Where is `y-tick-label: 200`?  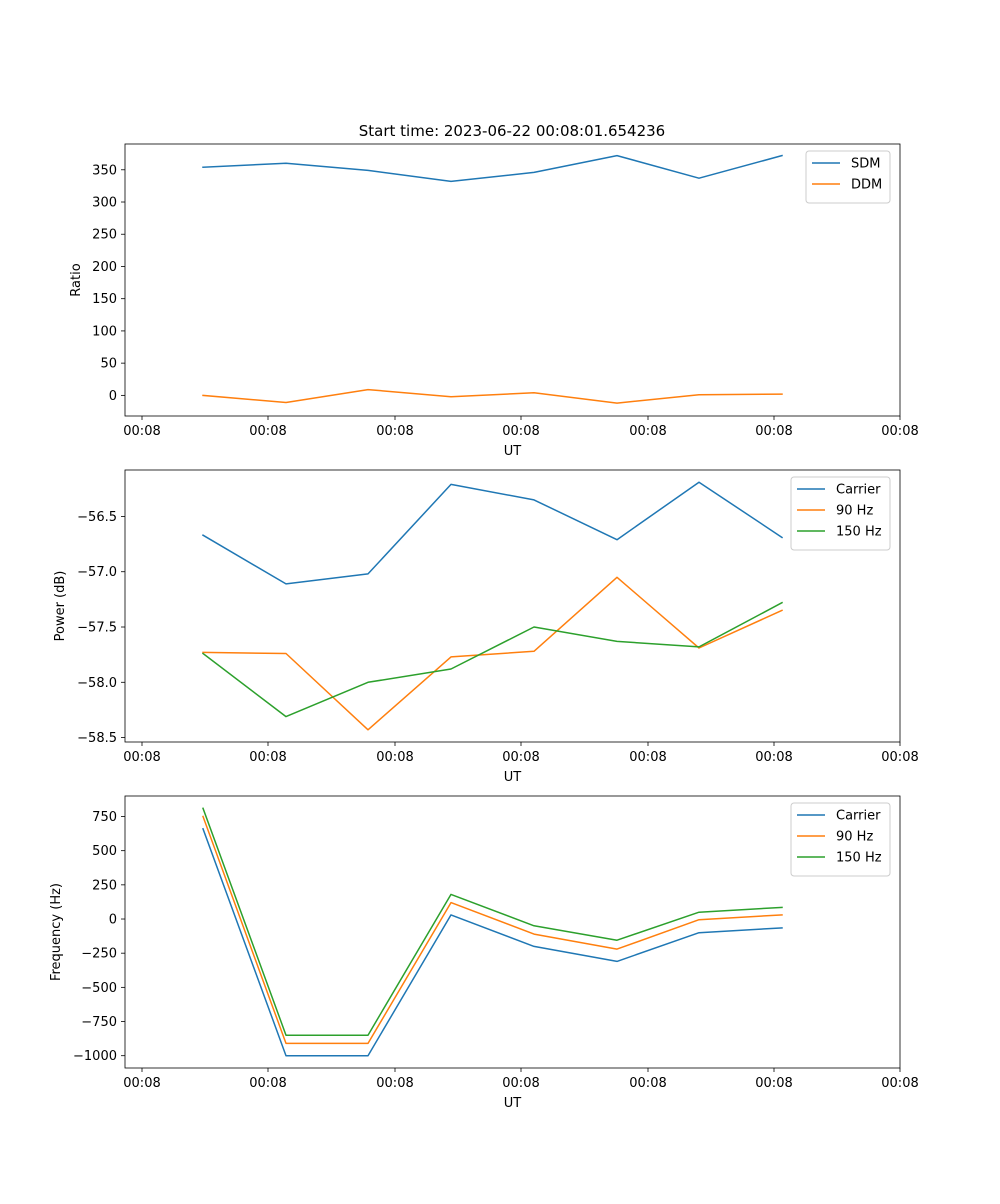
y-tick-label: 200 is located at coordinates (104, 267).